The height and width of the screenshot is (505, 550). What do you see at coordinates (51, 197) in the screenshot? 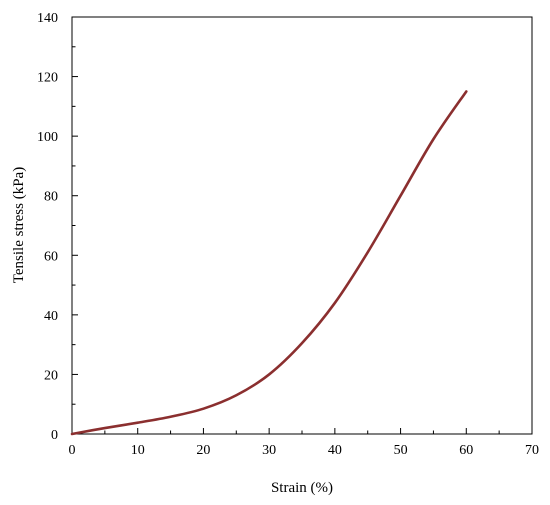
I see `y-tick-label: 80` at bounding box center [51, 197].